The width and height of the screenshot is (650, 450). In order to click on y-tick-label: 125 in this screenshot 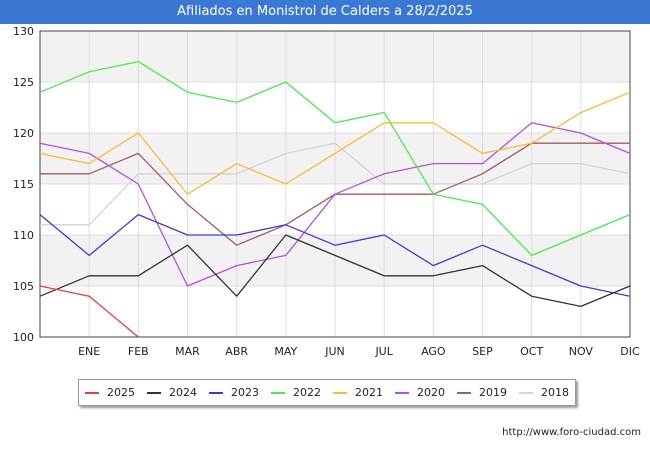, I will do `click(23, 82)`.